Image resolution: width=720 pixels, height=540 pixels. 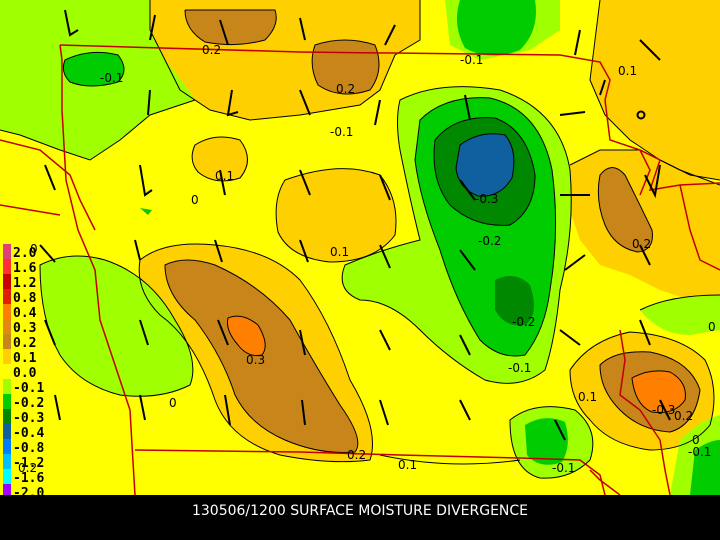 What do you see at coordinates (345, 67) in the screenshot?
I see `field-brown-north-b` at bounding box center [345, 67].